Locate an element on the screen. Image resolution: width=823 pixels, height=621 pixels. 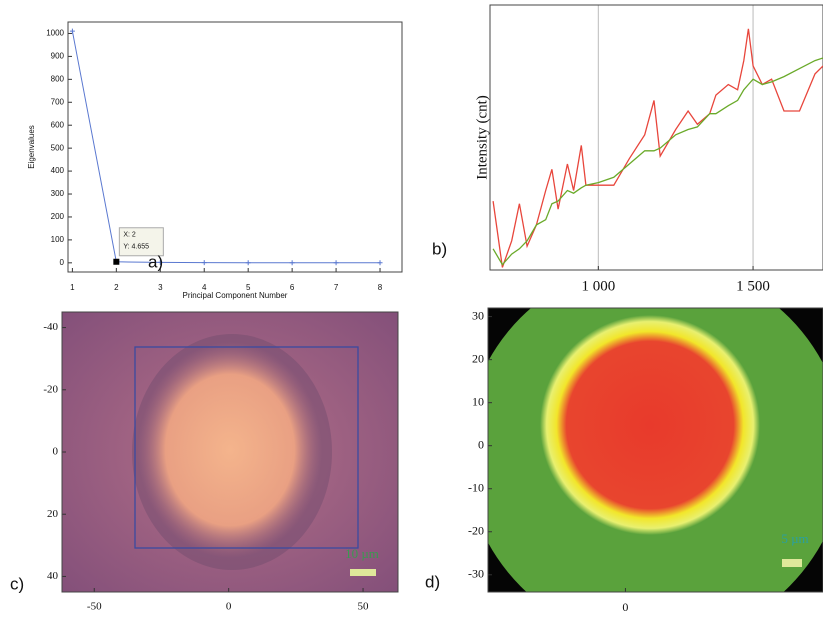
panel-label: b) is located at coordinates (439, 248).